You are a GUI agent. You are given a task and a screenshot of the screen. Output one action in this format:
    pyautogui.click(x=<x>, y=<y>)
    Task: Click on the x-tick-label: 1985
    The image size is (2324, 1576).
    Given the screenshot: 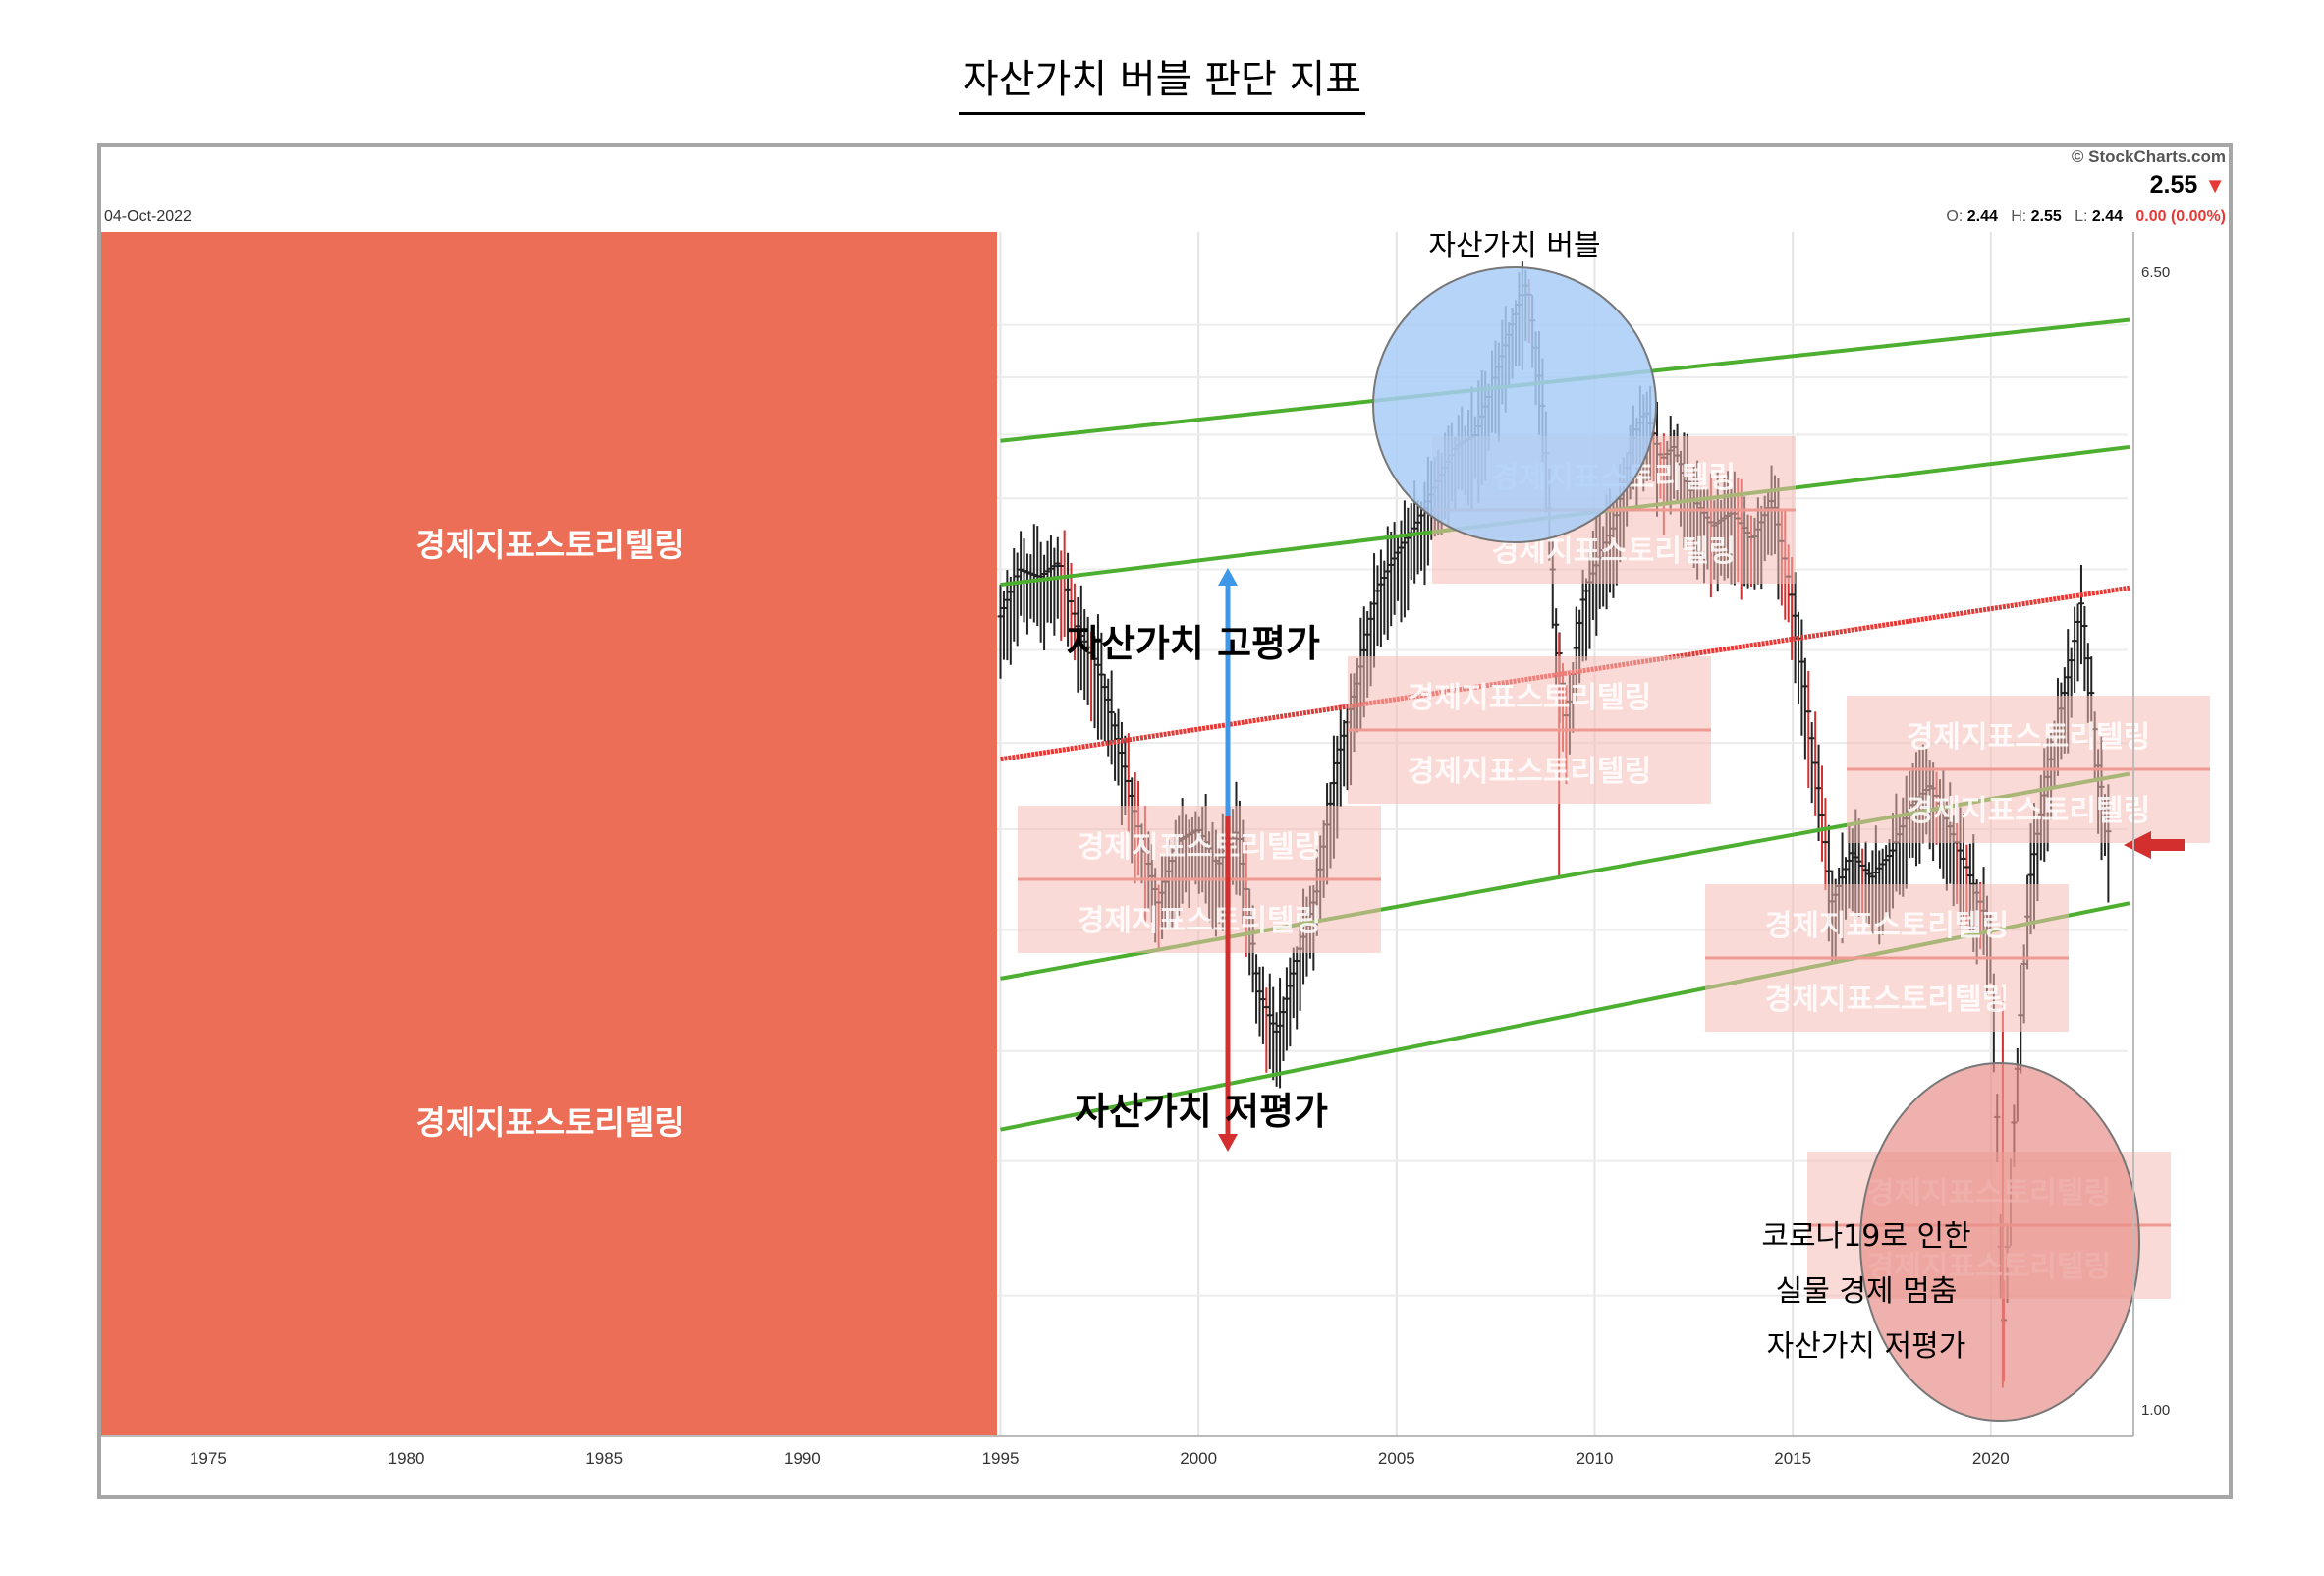 What is the action you would take?
    pyautogui.click(x=604, y=1458)
    